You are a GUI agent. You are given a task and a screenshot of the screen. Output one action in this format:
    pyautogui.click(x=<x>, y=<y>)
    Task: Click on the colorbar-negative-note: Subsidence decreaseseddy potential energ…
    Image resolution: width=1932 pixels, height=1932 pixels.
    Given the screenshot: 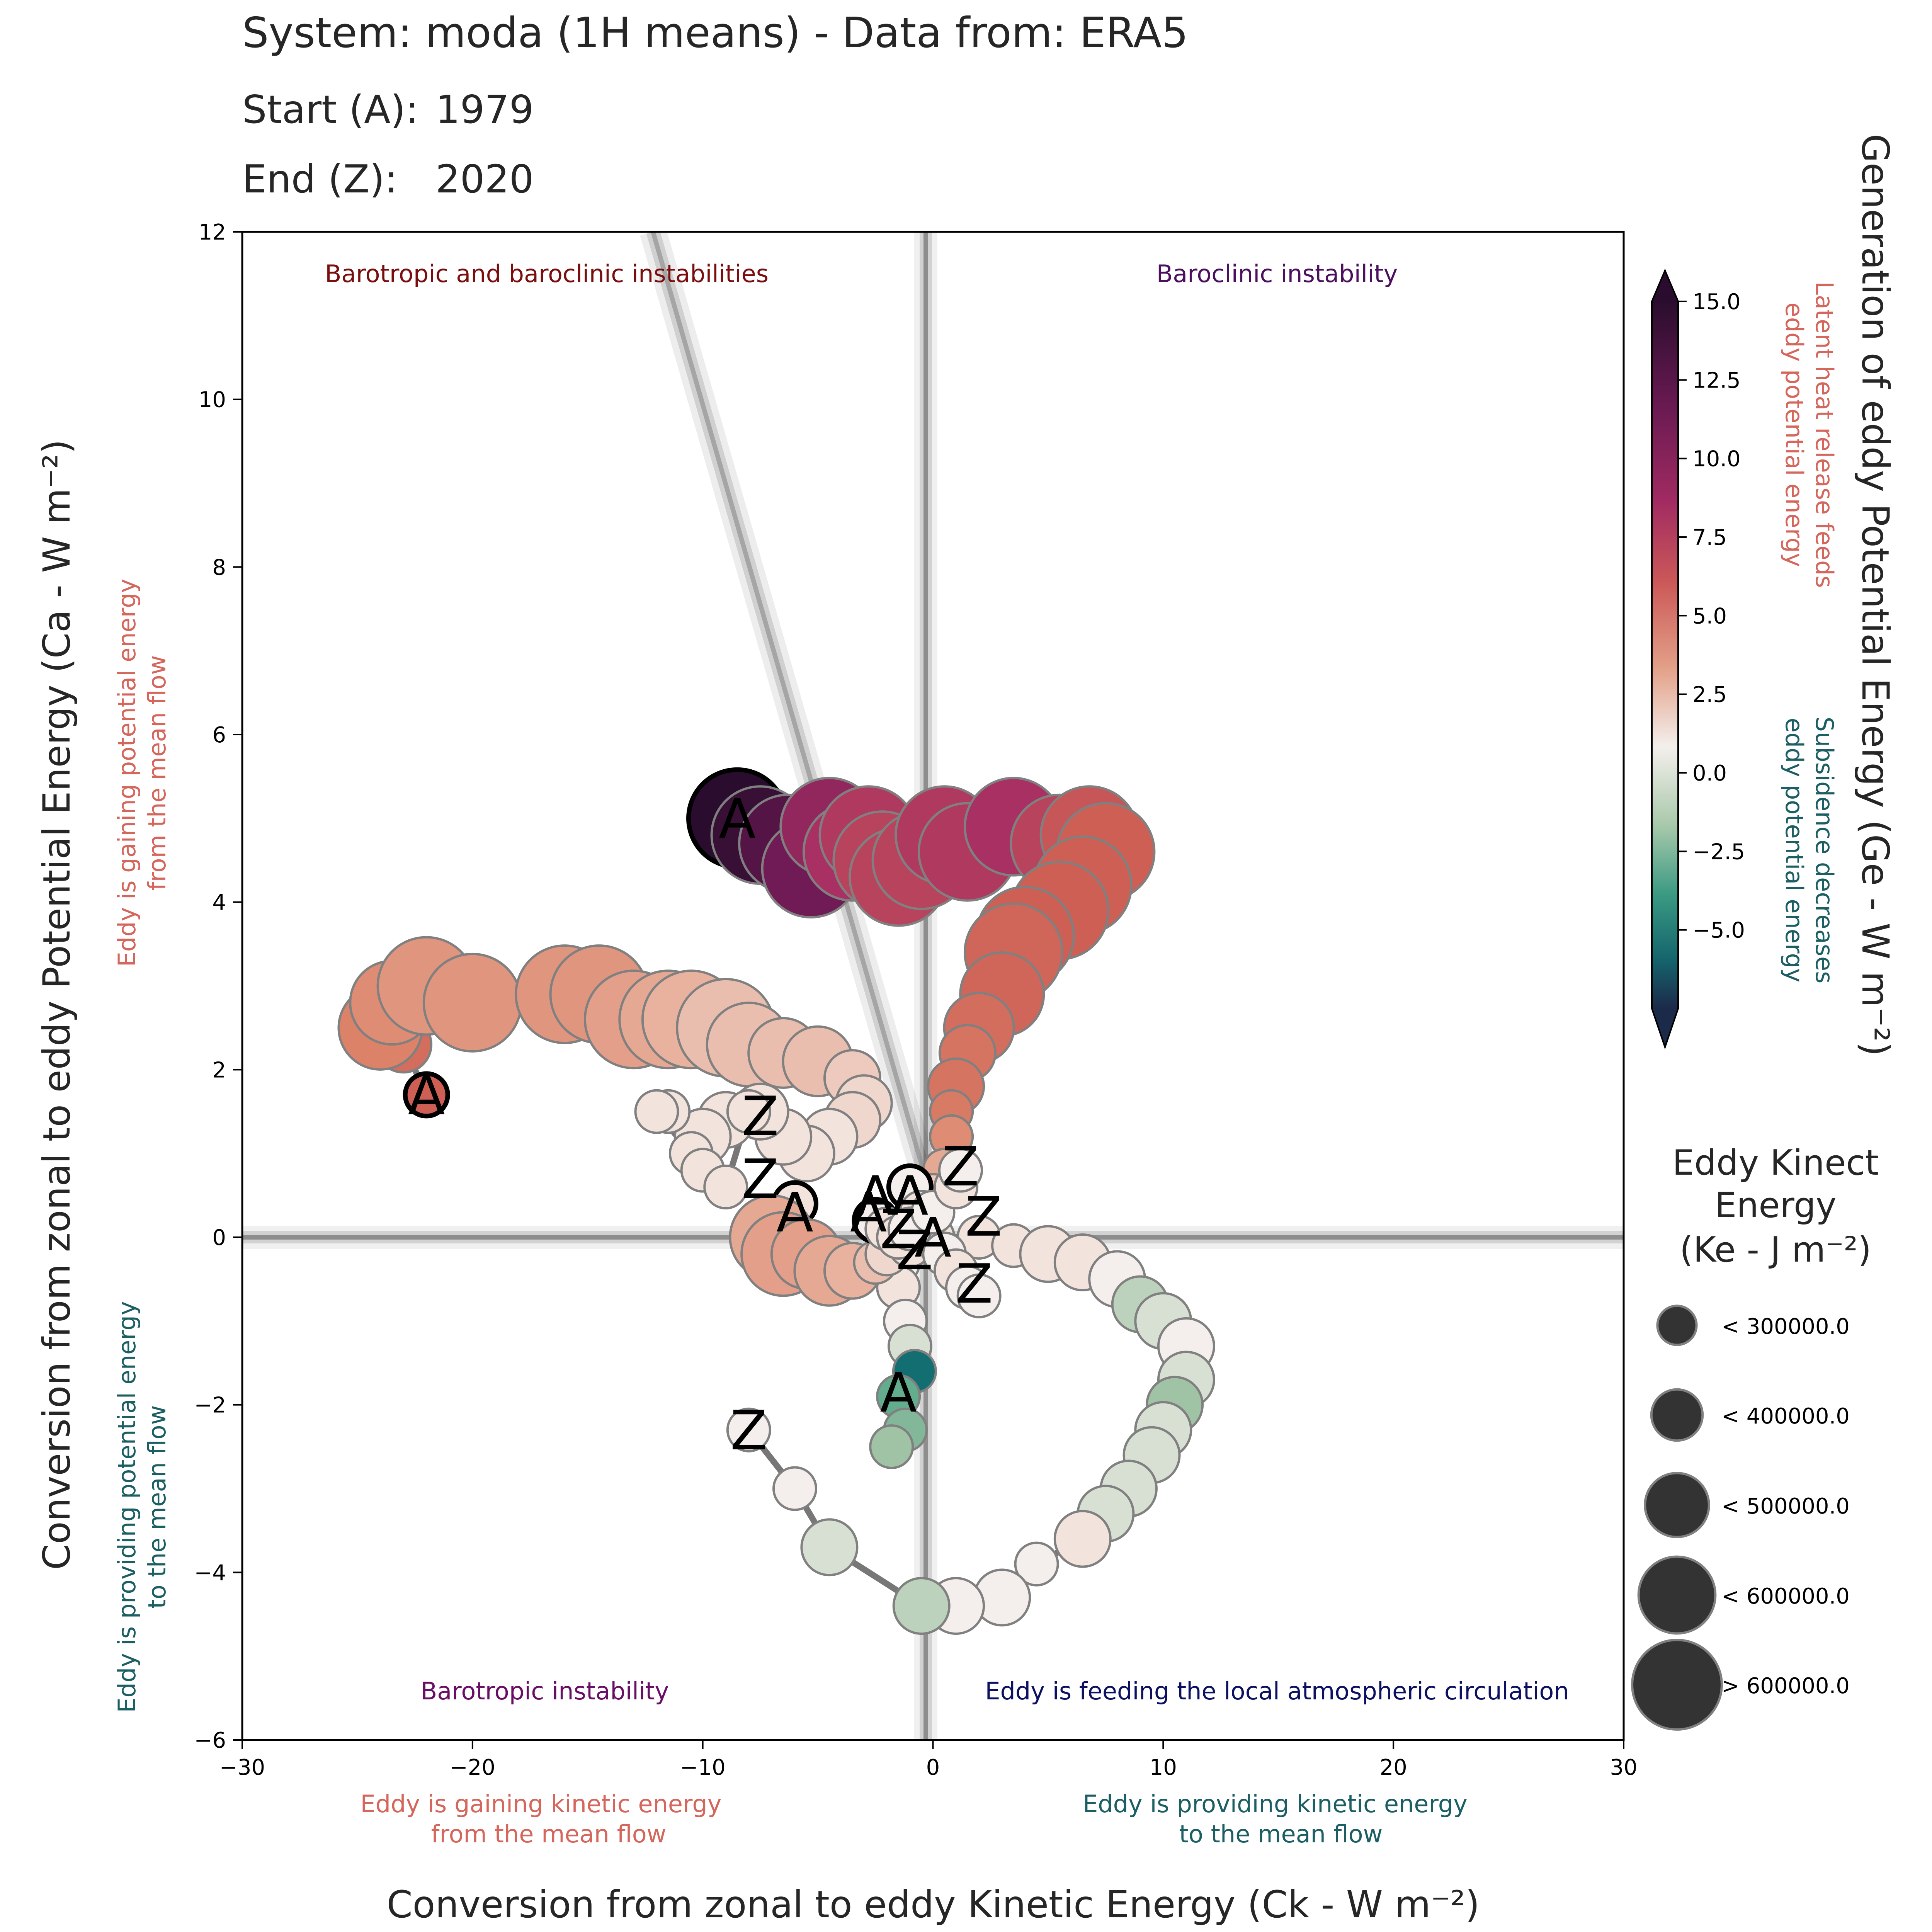 What is the action you would take?
    pyautogui.click(x=1809, y=850)
    